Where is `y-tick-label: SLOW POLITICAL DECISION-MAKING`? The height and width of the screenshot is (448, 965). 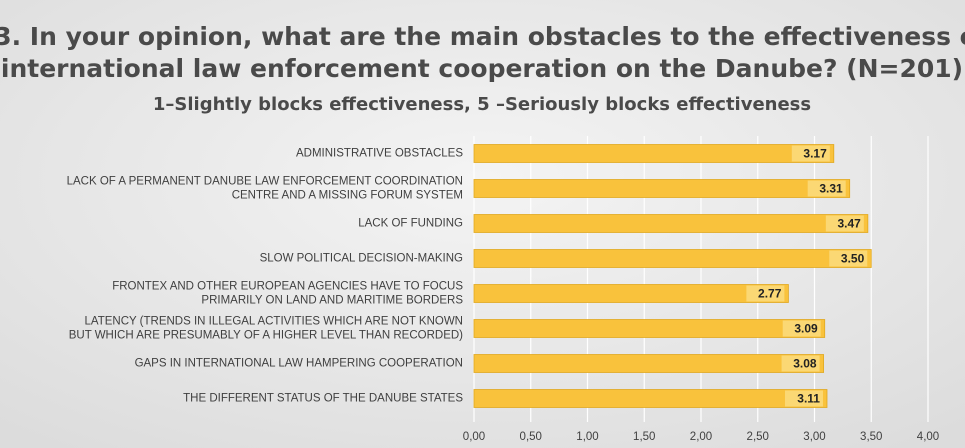
y-tick-label: SLOW POLITICAL DECISION-MAKING is located at coordinates (361, 259).